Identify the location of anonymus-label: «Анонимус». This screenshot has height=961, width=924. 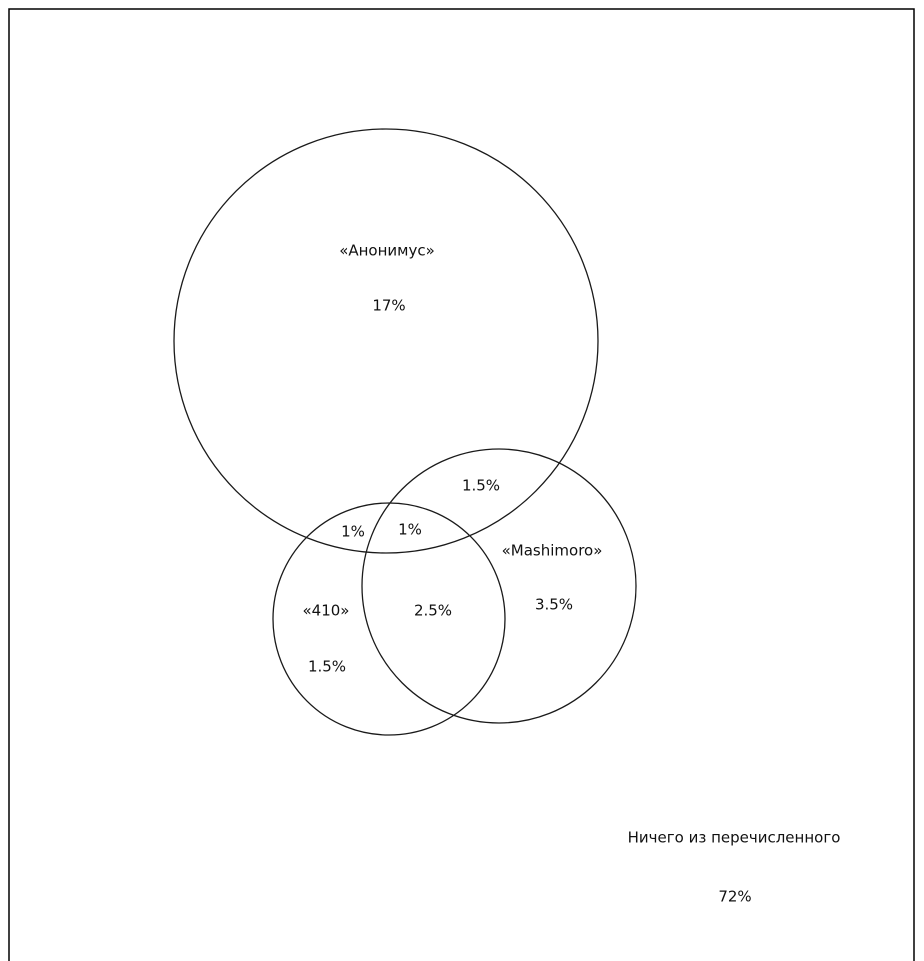
(387, 251).